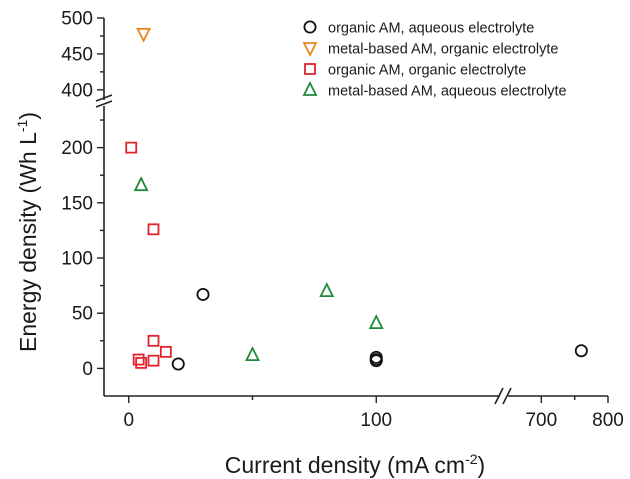 The width and height of the screenshot is (630, 479). I want to click on y-axis-title: Energy density (Wh L-1), so click(27, 232).